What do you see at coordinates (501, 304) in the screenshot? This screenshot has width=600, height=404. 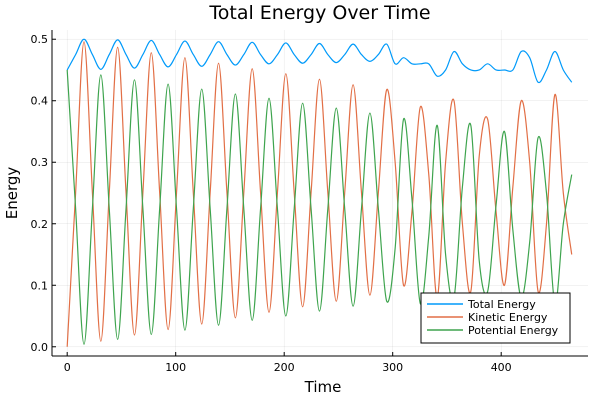 I see `legend-label-total-energy: Total Energy` at bounding box center [501, 304].